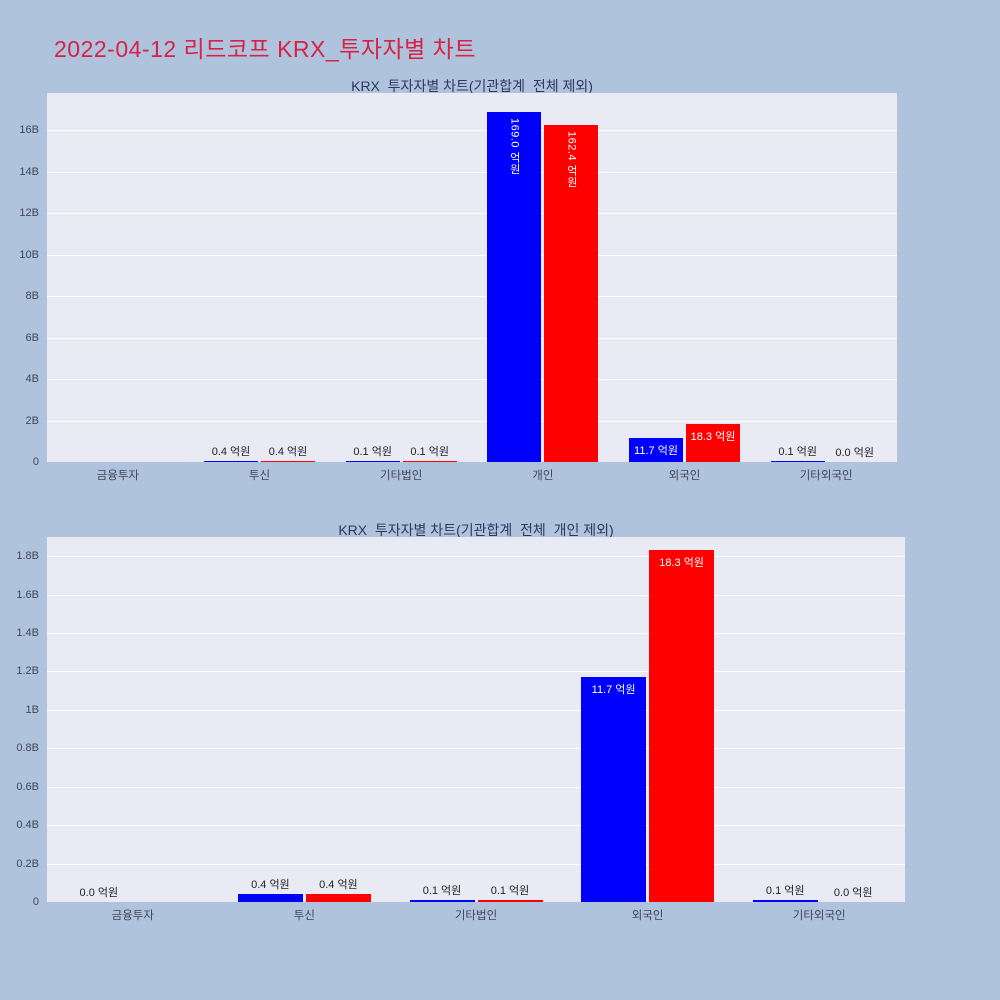 Image resolution: width=1000 pixels, height=1000 pixels. I want to click on y-tick-label: 0.6B, so click(27, 786).